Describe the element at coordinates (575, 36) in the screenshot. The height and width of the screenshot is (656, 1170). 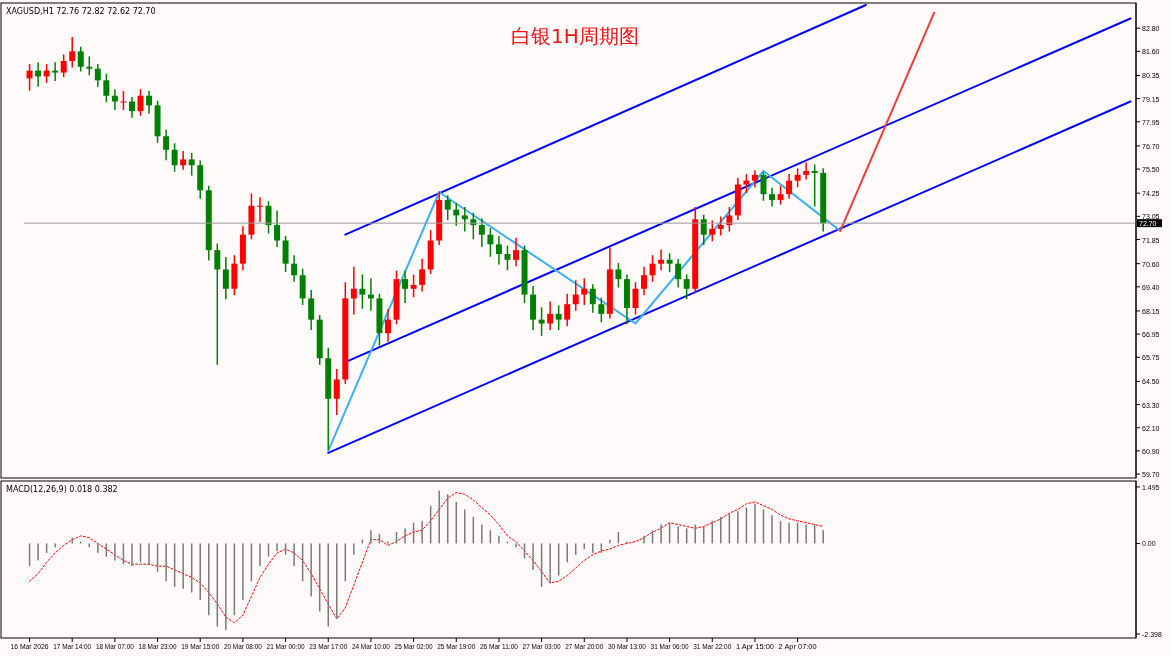
I see `text: 白银1H周期图` at that location.